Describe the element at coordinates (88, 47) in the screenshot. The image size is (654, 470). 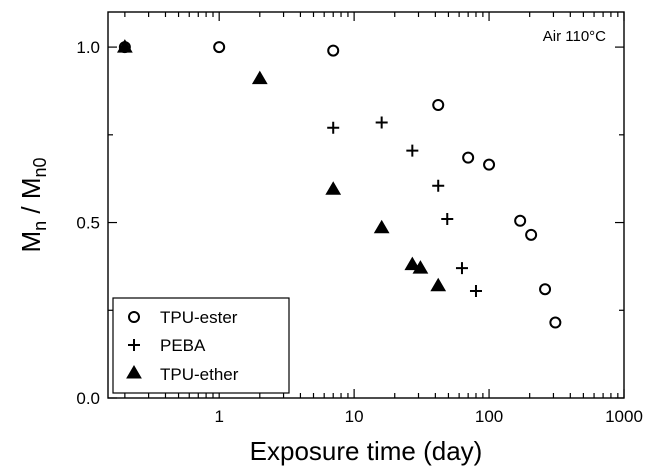
I see `y-tick-label: 1.0` at that location.